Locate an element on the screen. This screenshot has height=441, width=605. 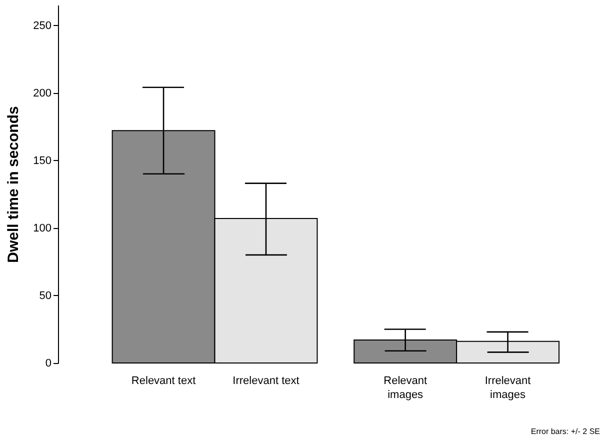
y-tick-label: 50 is located at coordinates (45, 296).